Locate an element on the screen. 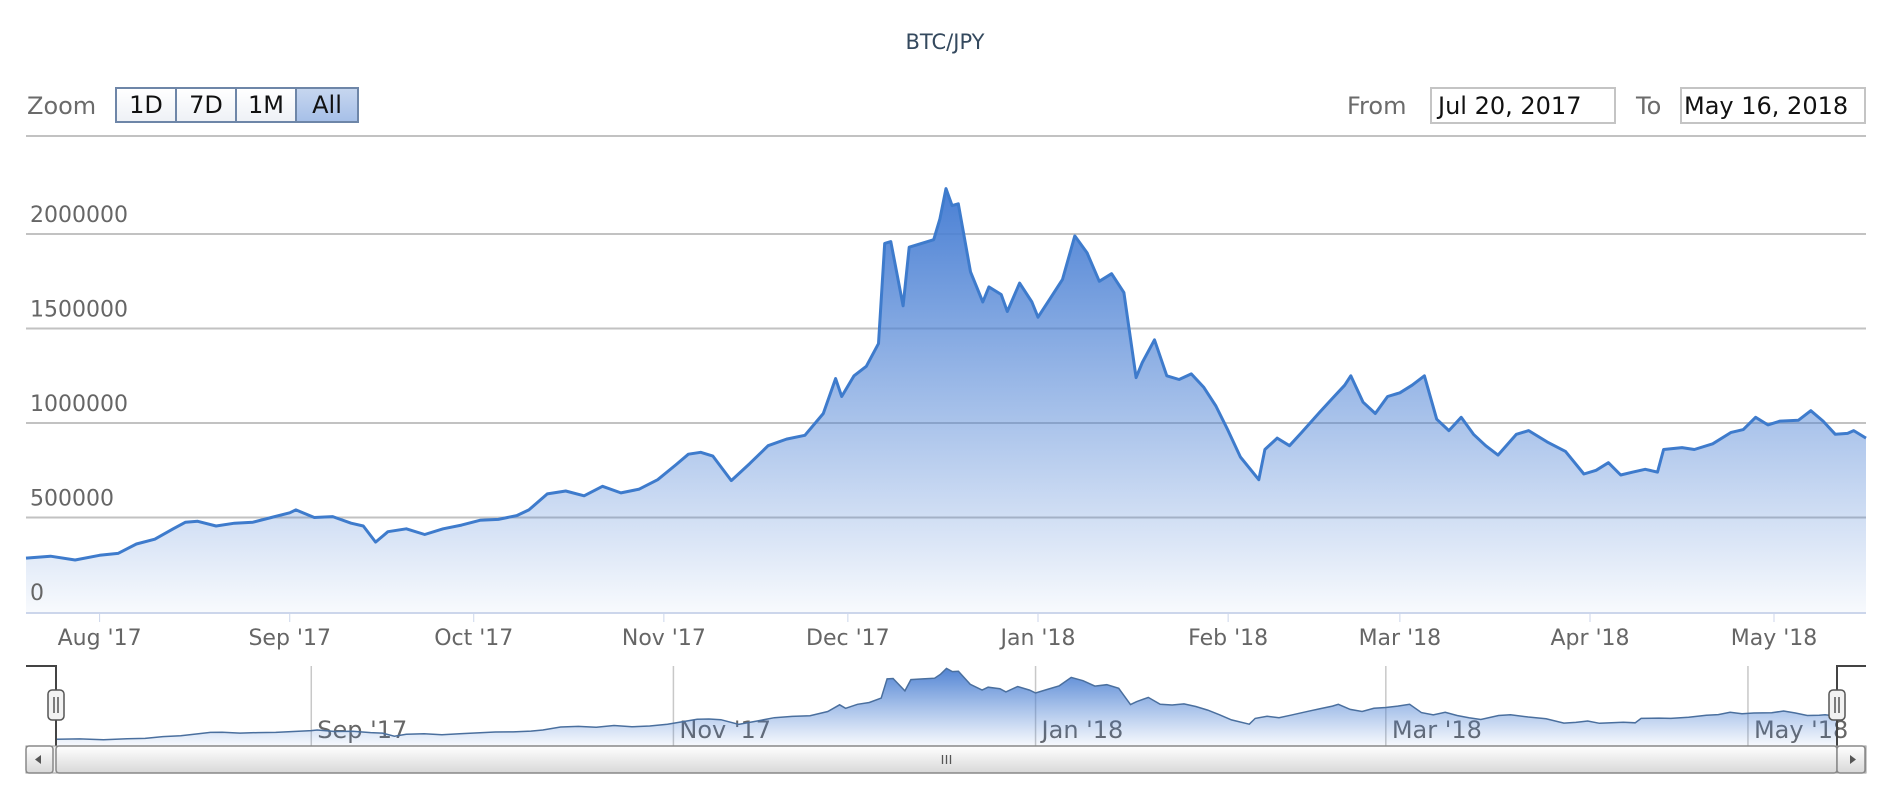 The width and height of the screenshot is (1890, 803). x-tick-label: Apr '18 is located at coordinates (1589, 638).